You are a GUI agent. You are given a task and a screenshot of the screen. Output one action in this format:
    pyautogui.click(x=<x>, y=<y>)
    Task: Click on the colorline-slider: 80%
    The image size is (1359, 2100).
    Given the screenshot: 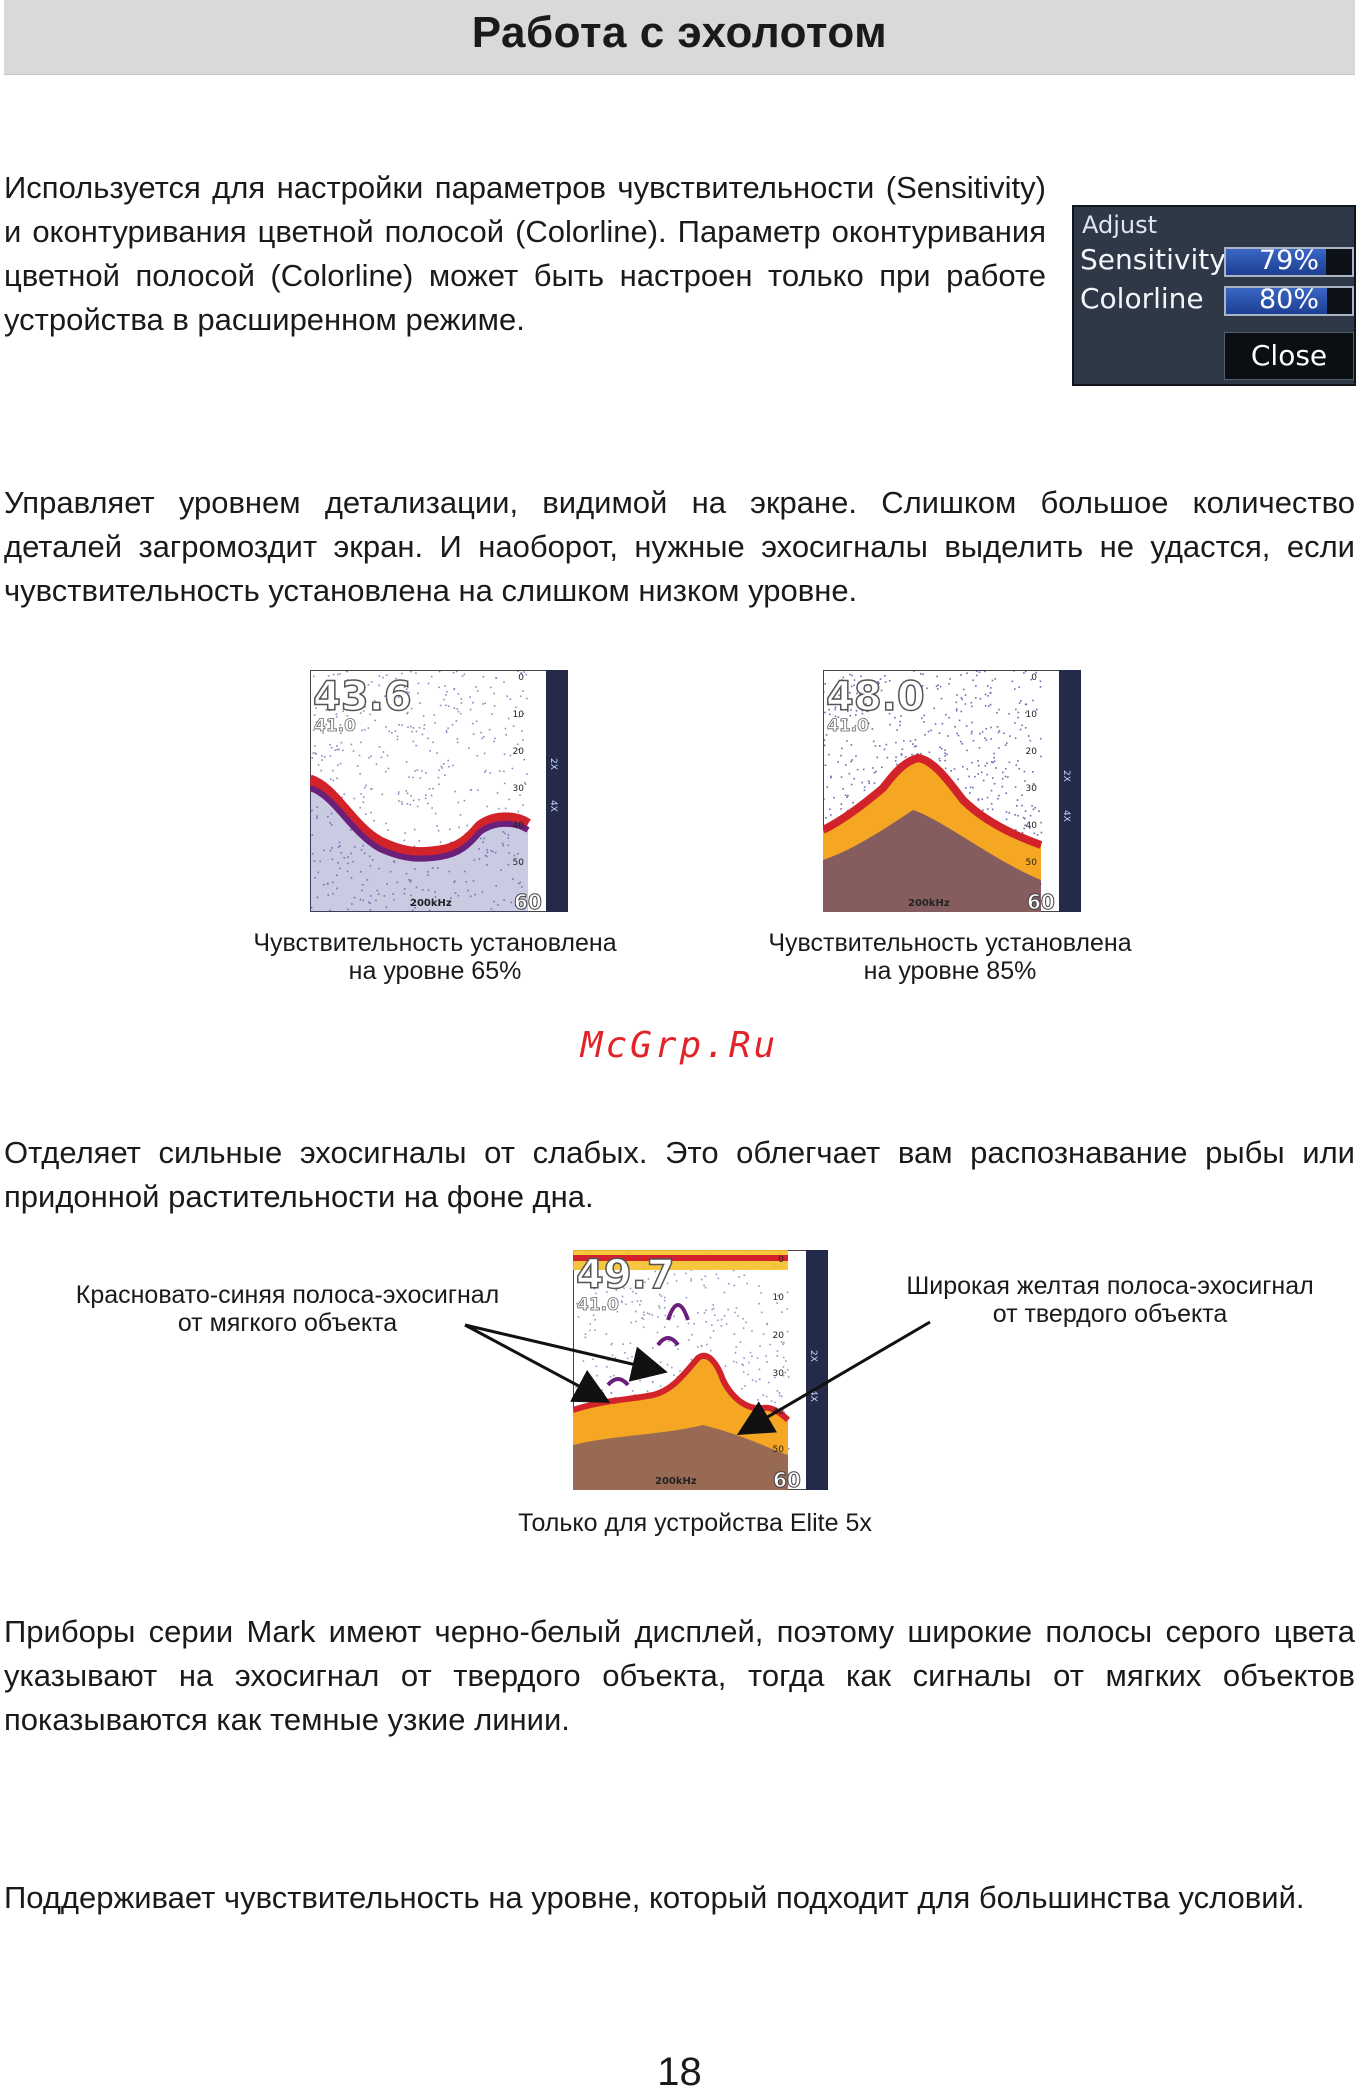 What is the action you would take?
    pyautogui.click(x=1289, y=300)
    